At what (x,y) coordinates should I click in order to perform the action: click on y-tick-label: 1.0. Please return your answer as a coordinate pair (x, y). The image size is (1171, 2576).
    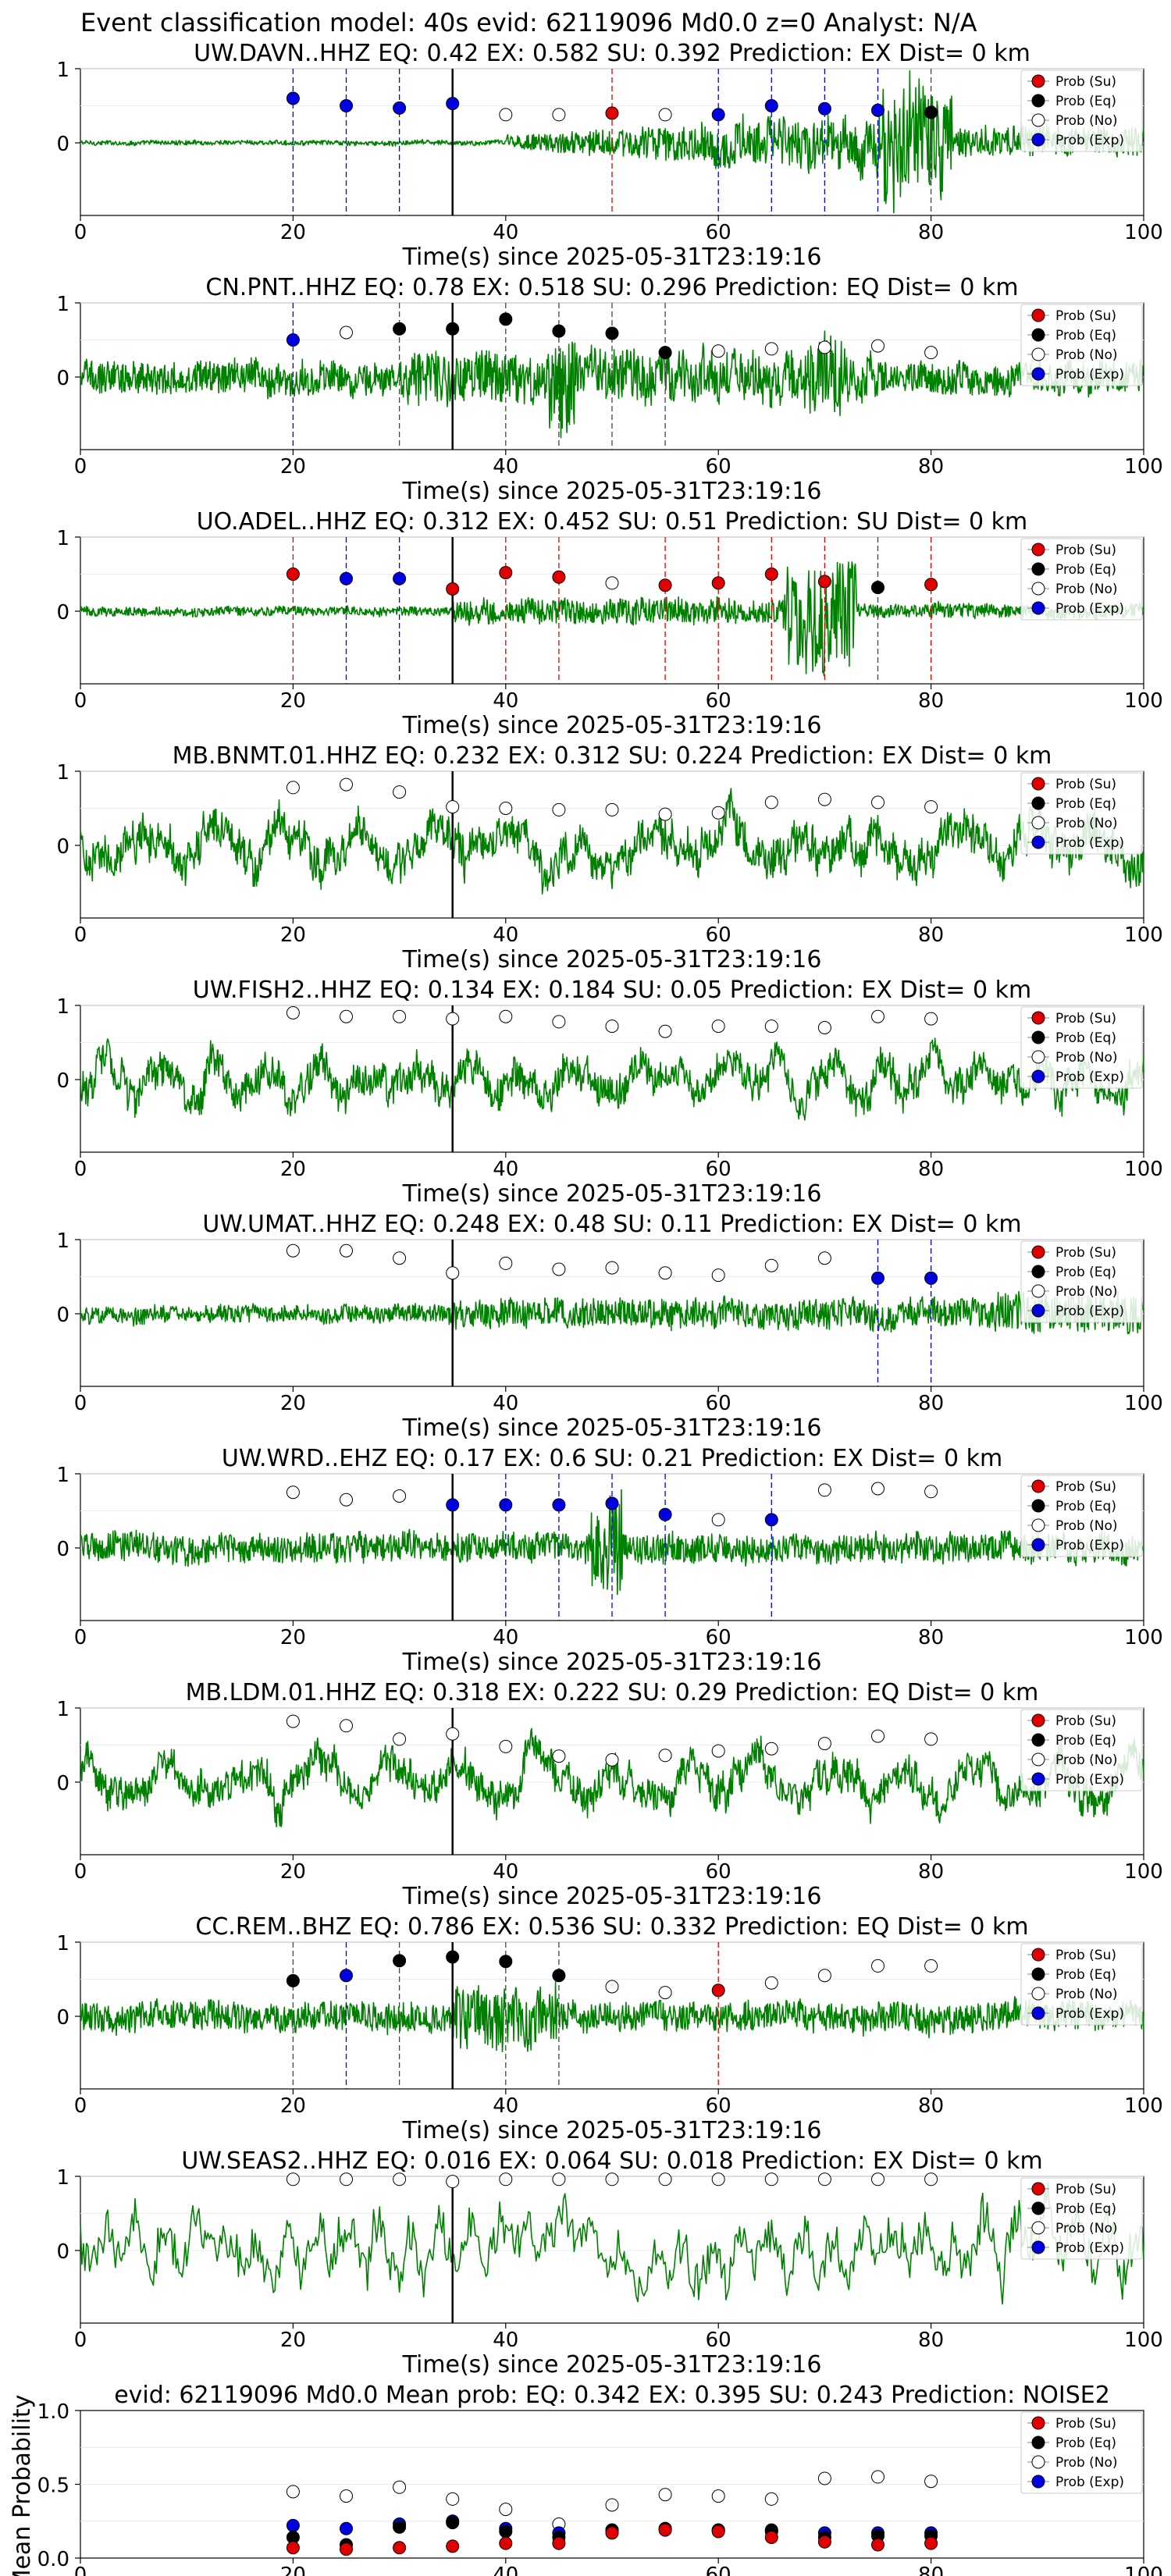
    Looking at the image, I should click on (53, 2412).